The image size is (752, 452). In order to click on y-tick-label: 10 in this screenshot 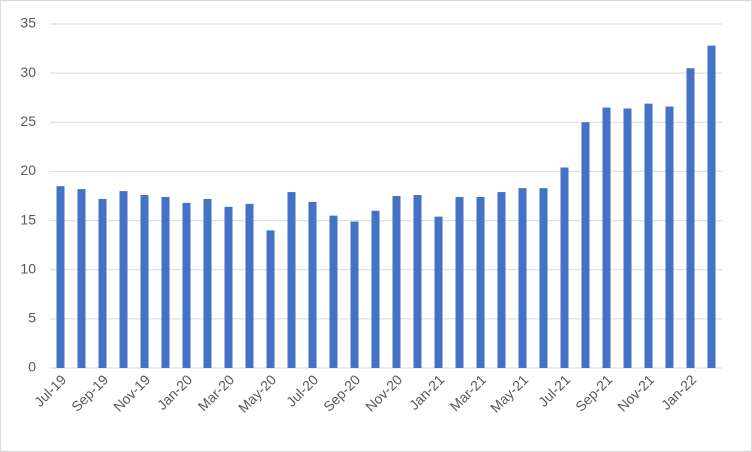, I will do `click(28, 268)`.